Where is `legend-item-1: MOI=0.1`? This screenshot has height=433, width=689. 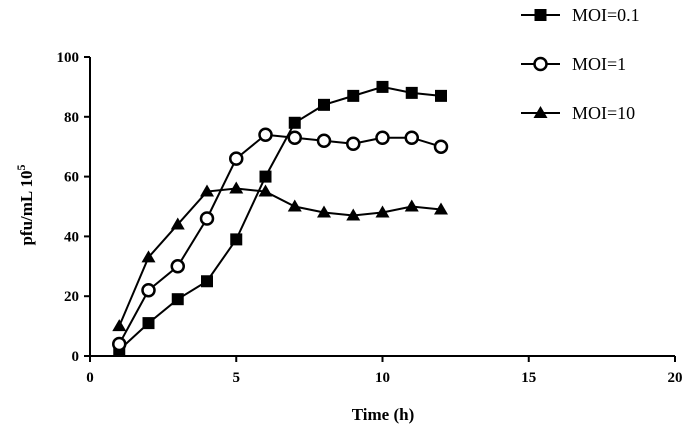
legend-item-1: MOI=0.1 is located at coordinates (580, 15).